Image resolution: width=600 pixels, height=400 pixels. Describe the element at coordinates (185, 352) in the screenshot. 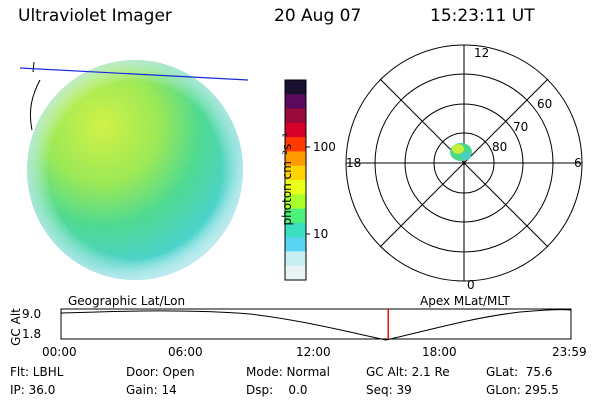

I see `timeline-xtick-0600: 06:00` at that location.